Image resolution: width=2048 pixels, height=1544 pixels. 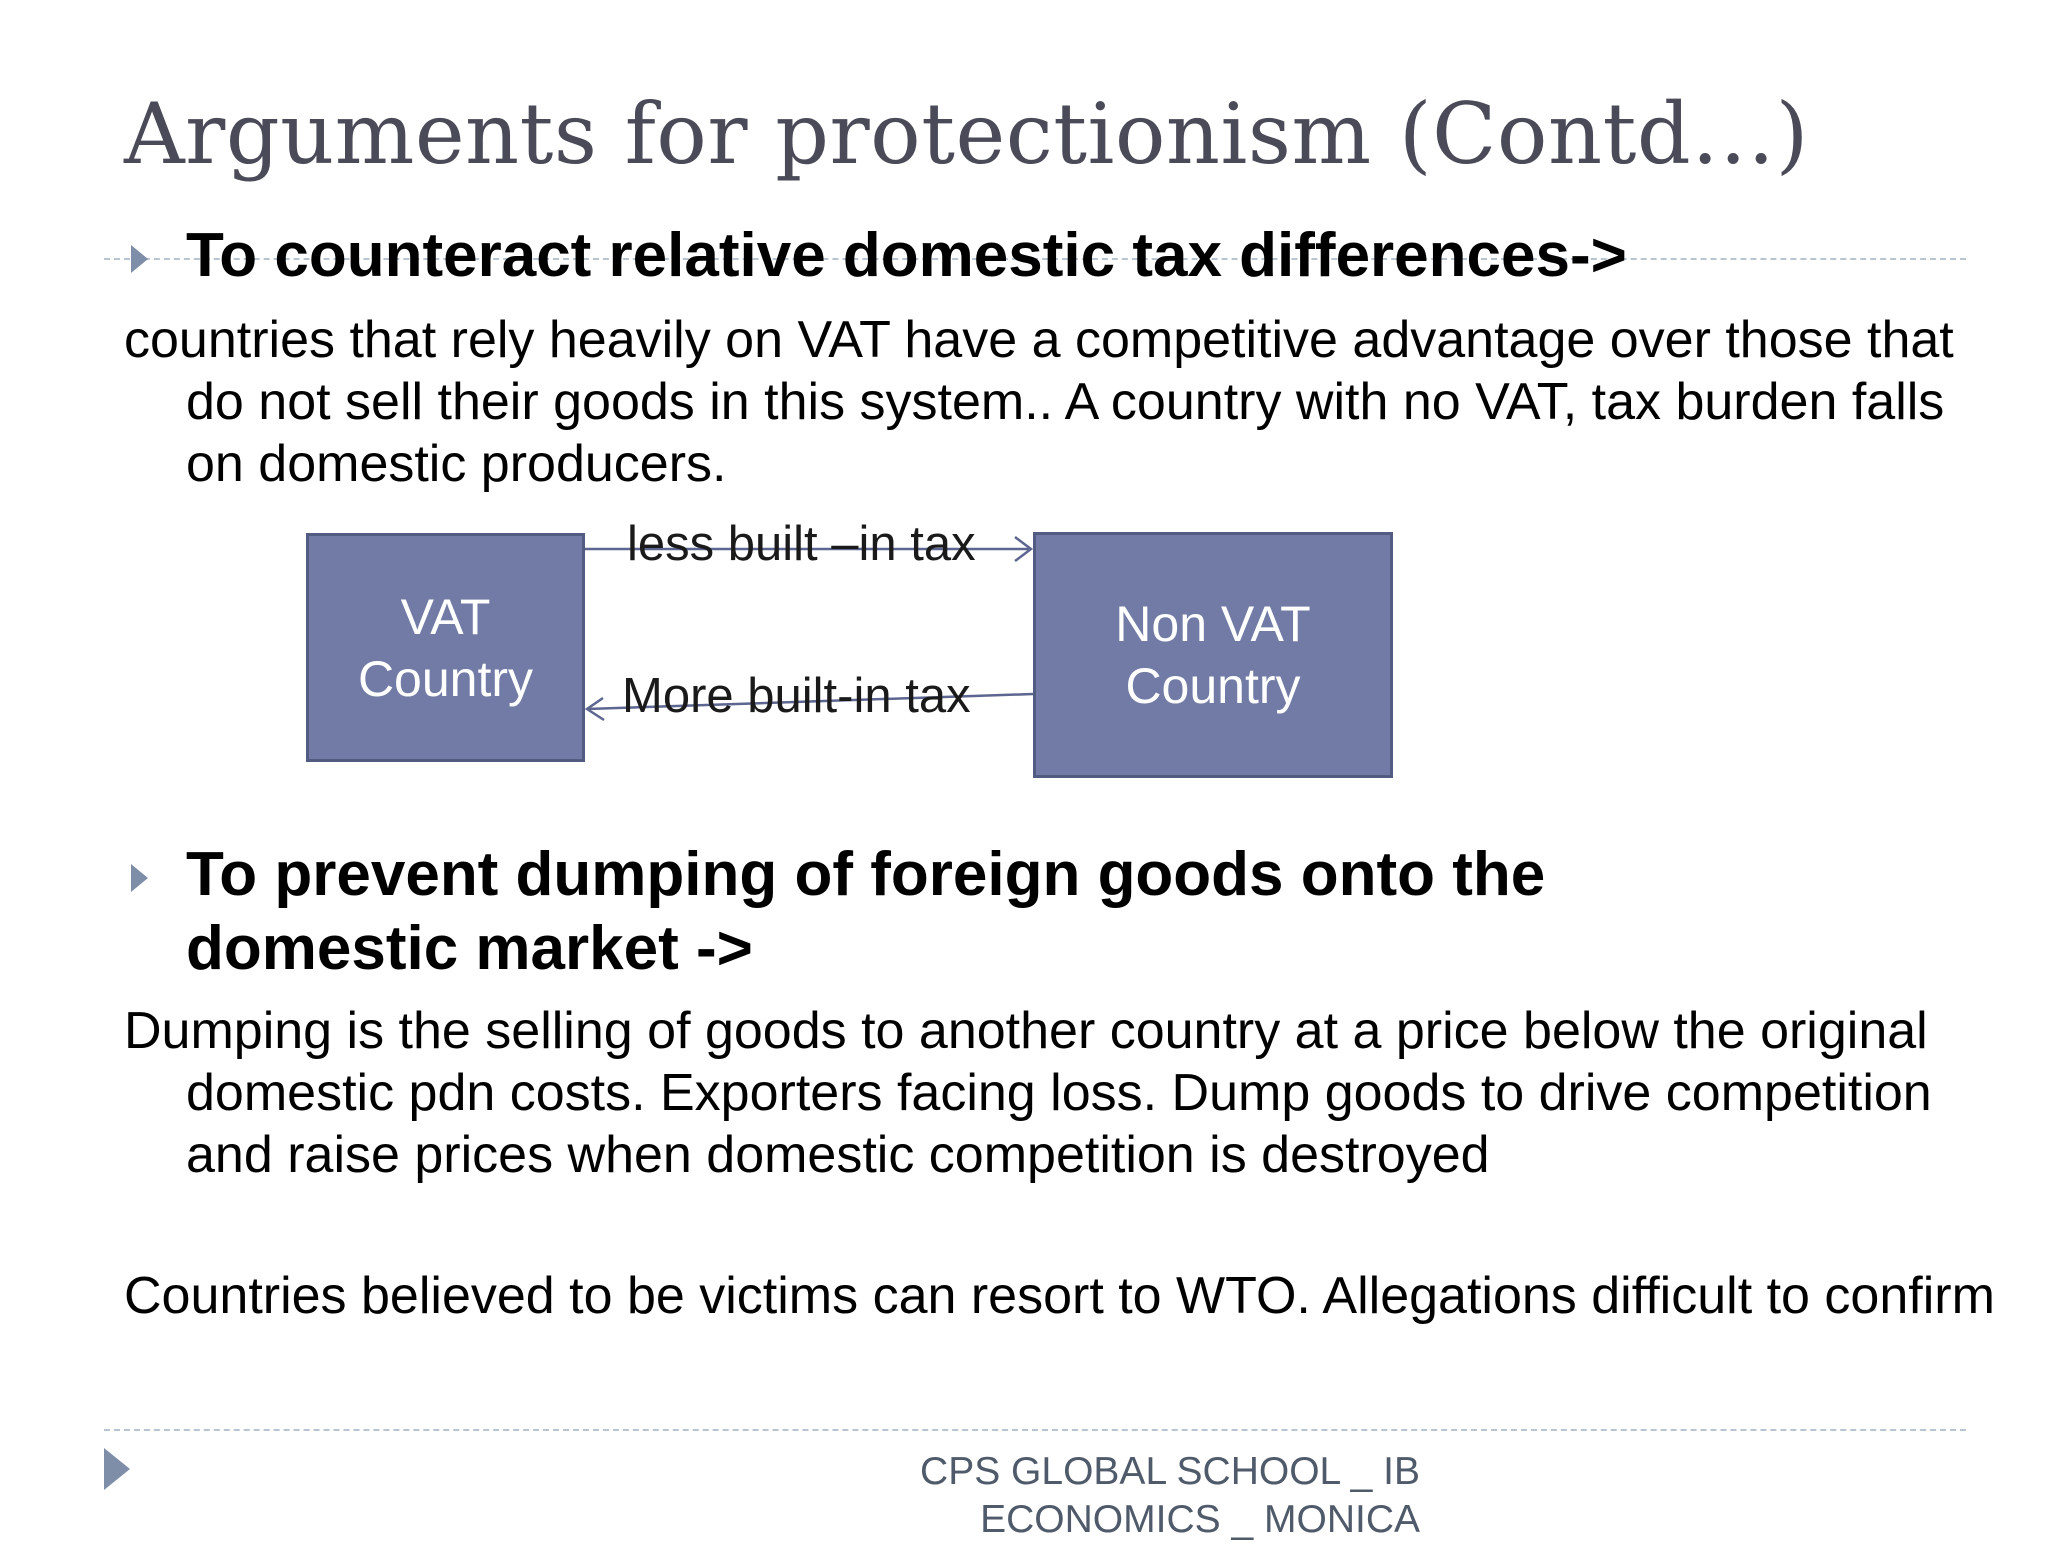 I want to click on top-divider, so click(x=1035, y=259).